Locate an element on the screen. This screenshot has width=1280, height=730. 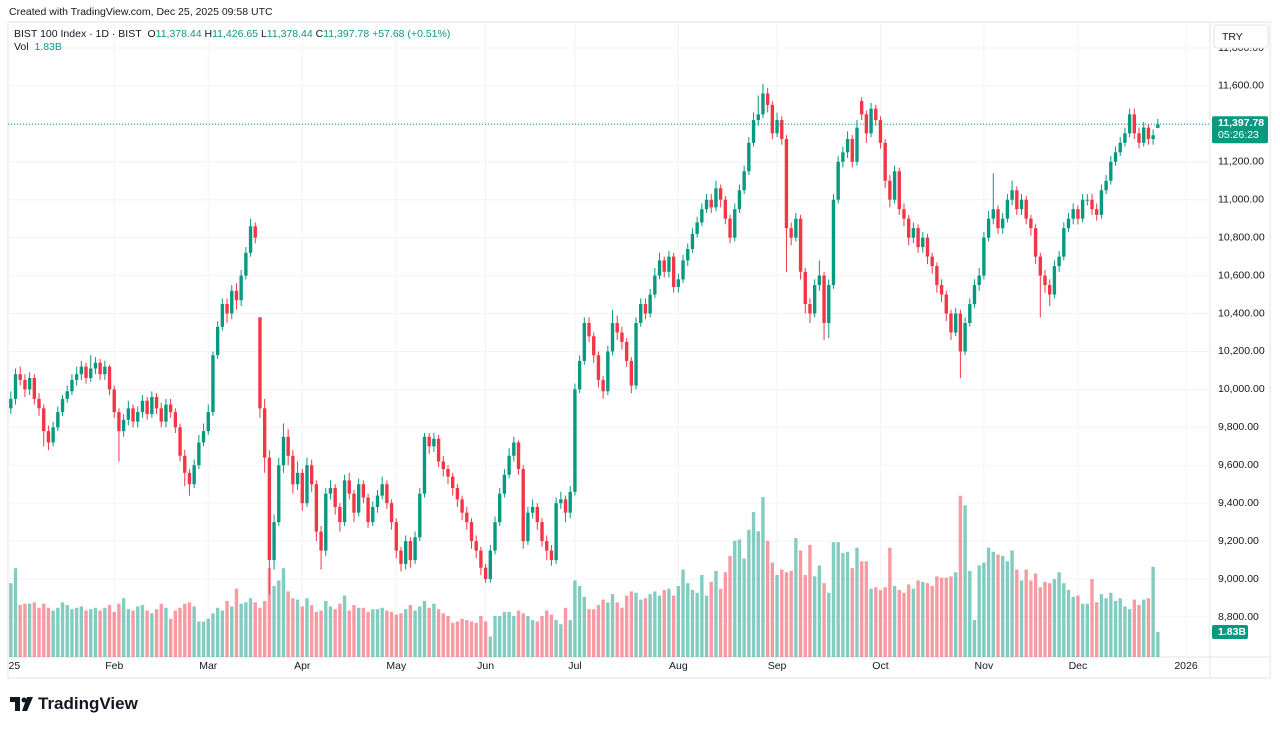
volume-value: 1.83B is located at coordinates (48, 47).